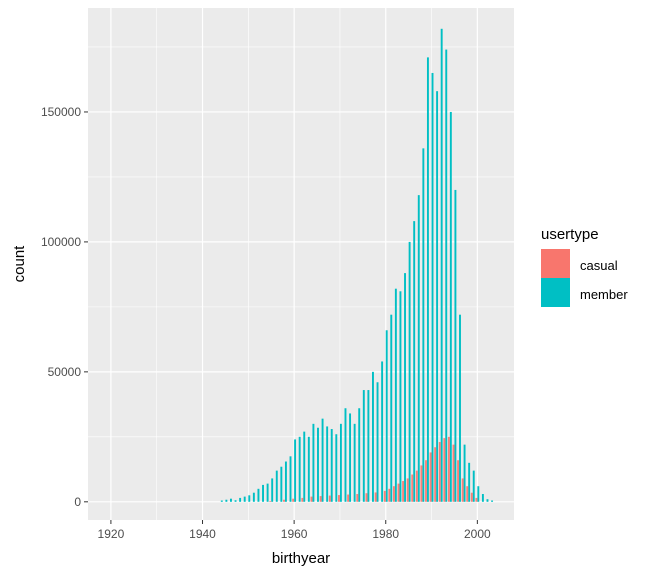 This screenshot has height=575, width=653. What do you see at coordinates (301, 558) in the screenshot?
I see `x-axis-title: birthyear` at bounding box center [301, 558].